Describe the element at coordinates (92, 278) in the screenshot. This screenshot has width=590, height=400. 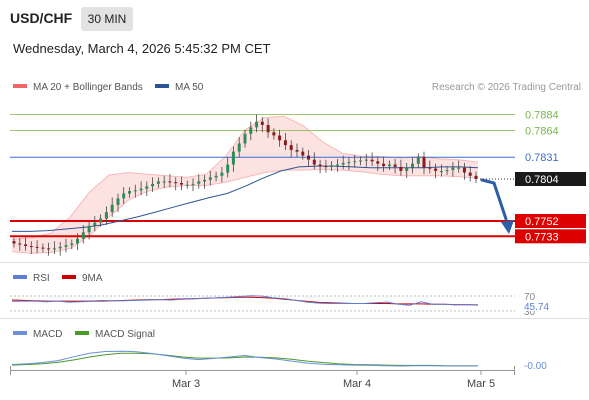
I see `rsi-ma-legend-label: 9MA` at that location.